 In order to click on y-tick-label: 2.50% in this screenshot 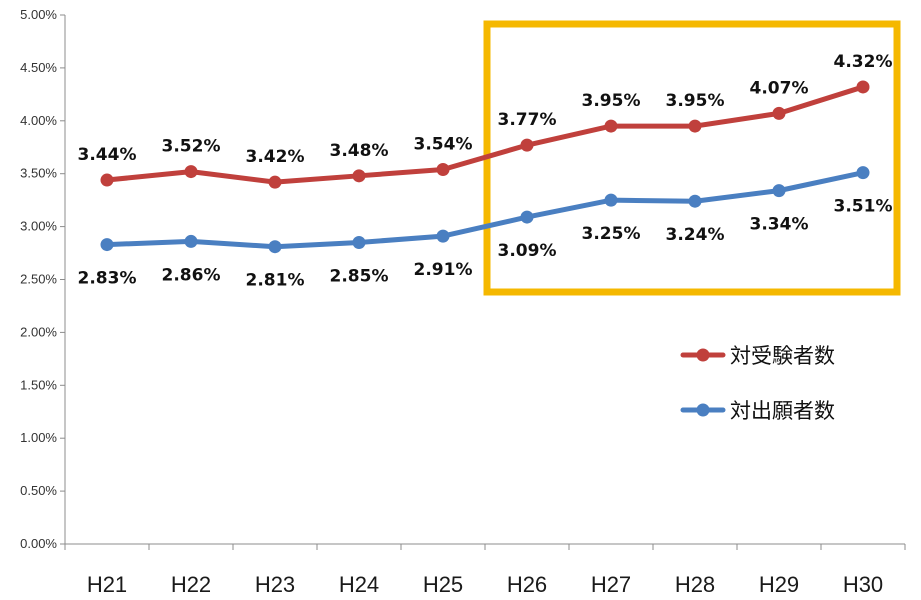, I will do `click(38, 279)`.